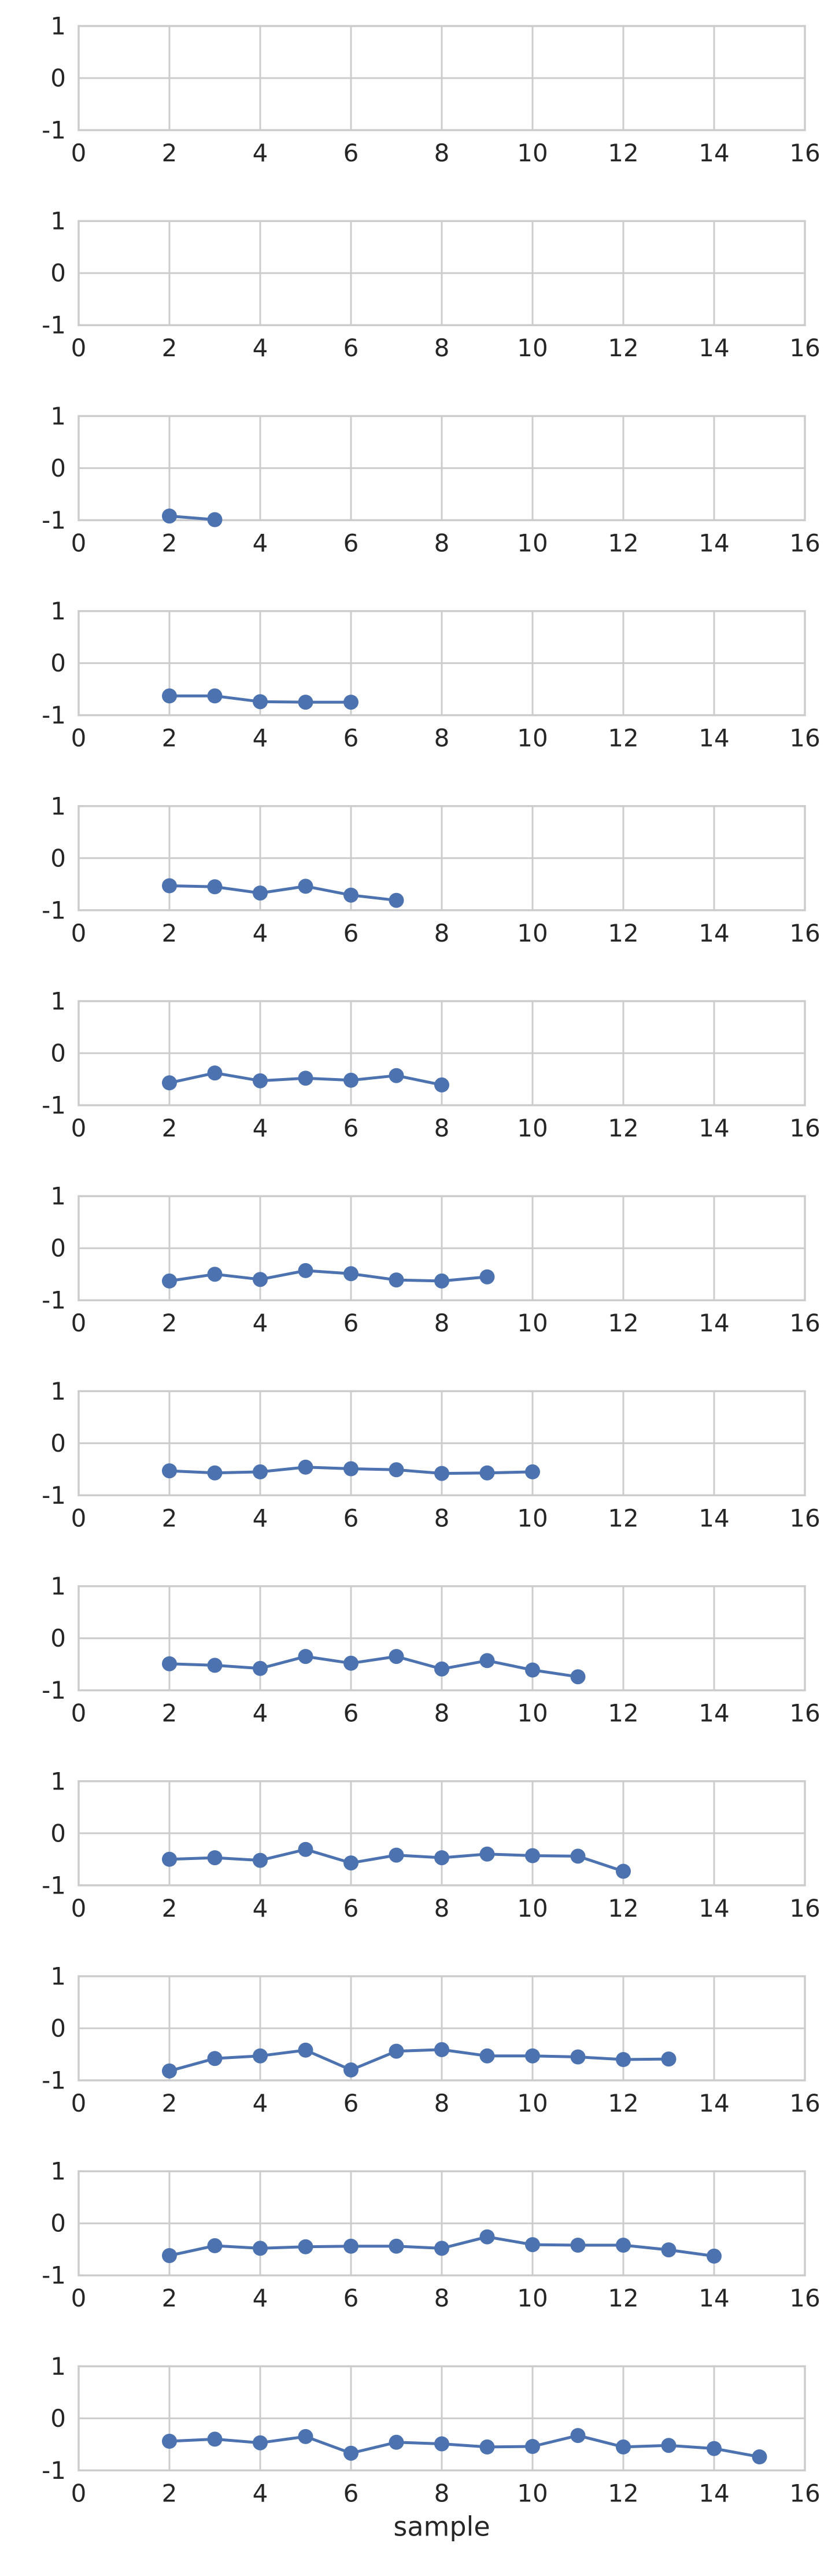  I want to click on series-line, so click(192, 517).